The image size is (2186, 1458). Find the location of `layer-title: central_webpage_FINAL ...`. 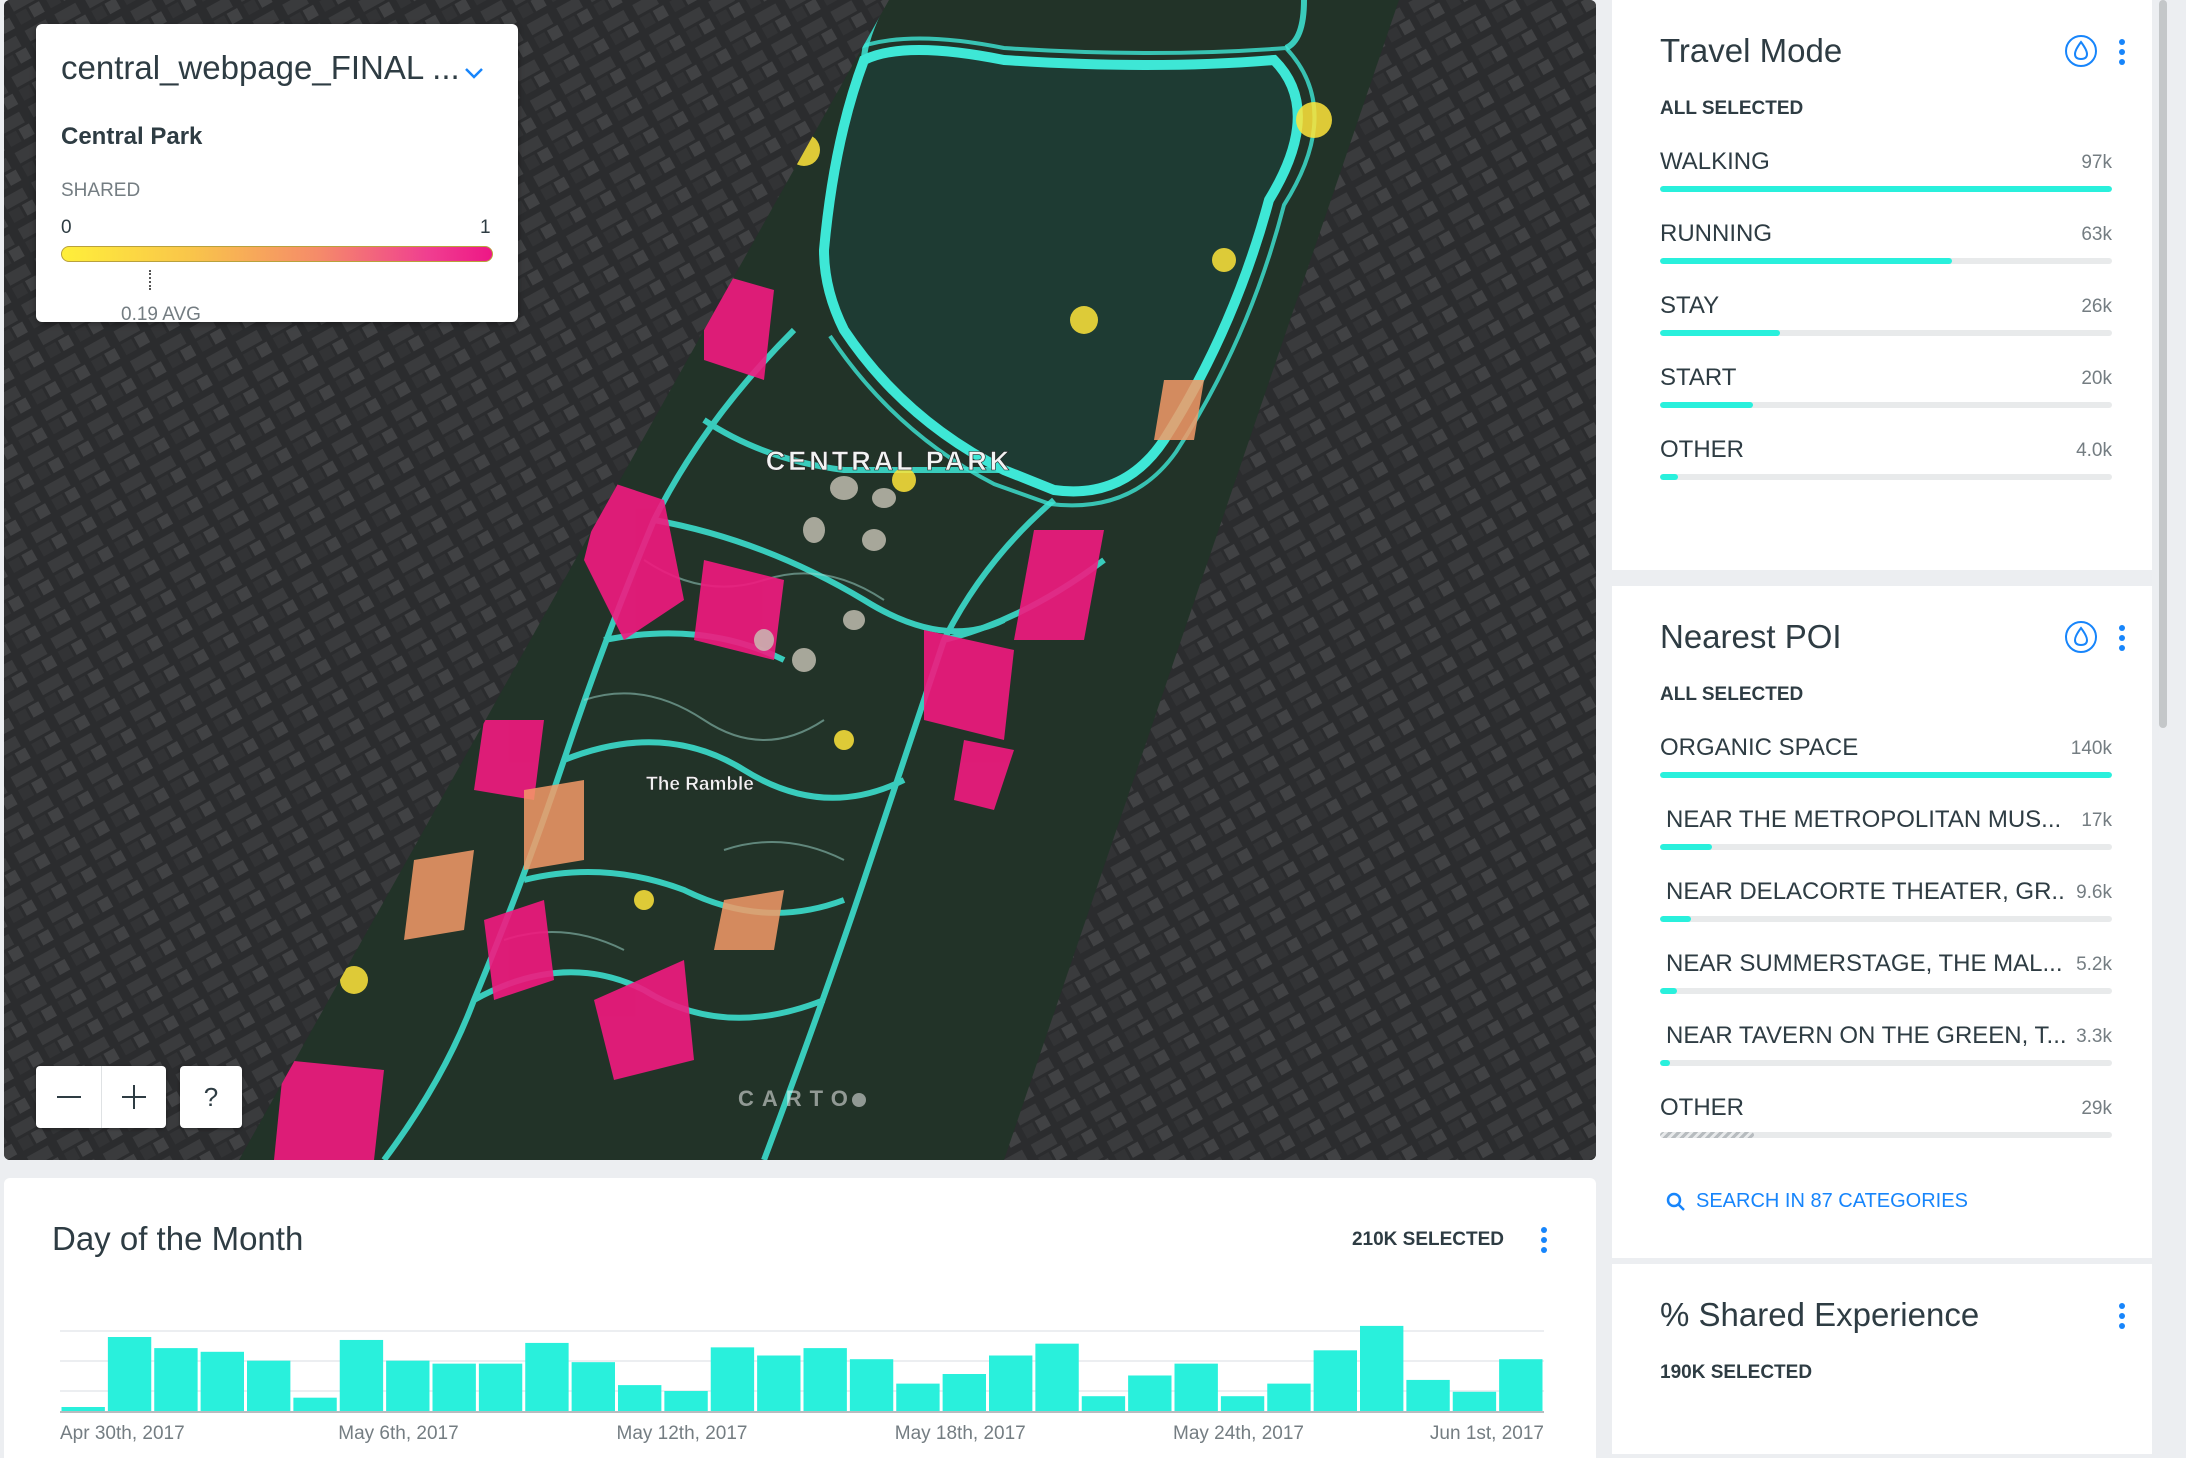

layer-title: central_webpage_FINAL ... is located at coordinates (260, 67).